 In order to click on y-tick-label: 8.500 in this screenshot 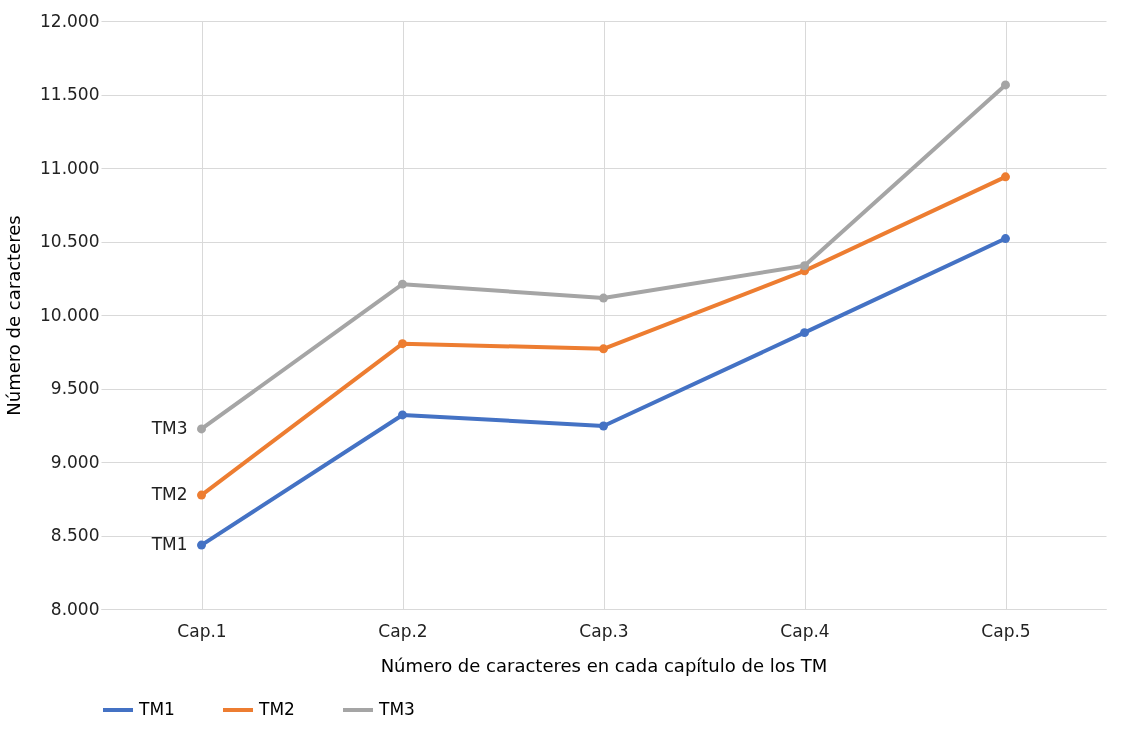, I will do `click(75, 535)`.